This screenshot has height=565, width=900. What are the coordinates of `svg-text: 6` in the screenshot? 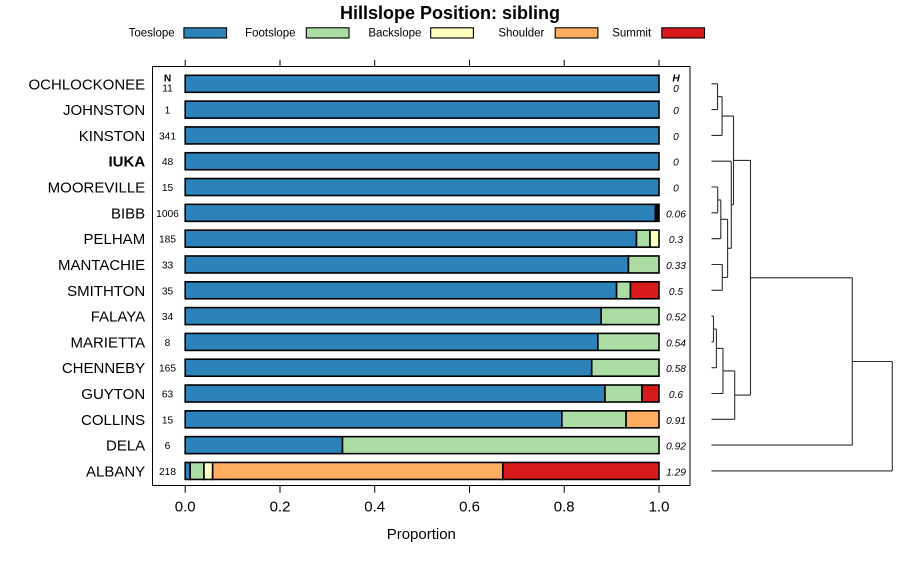 It's located at (168, 446).